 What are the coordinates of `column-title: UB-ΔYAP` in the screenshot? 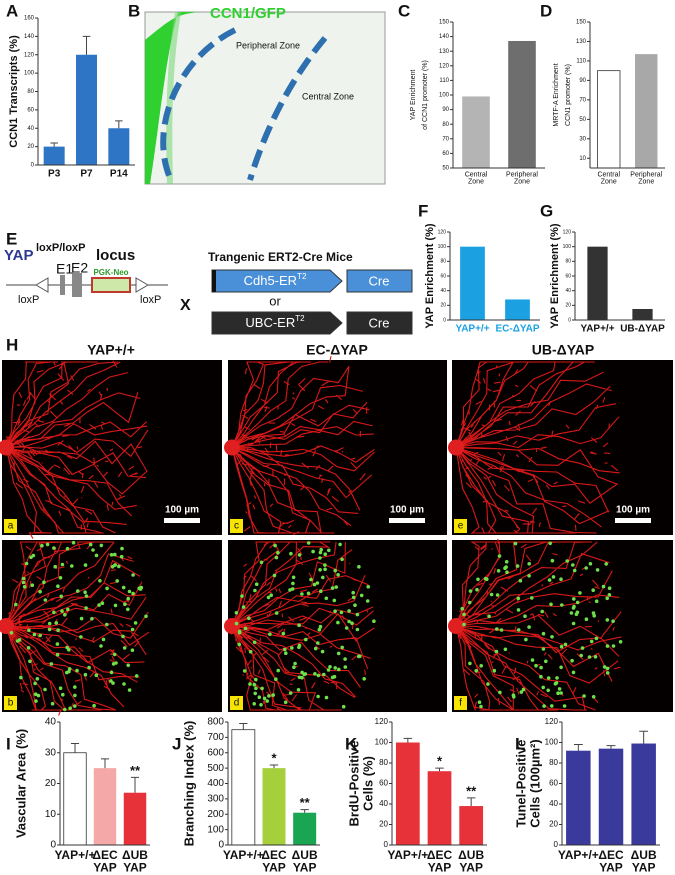 It's located at (563, 350).